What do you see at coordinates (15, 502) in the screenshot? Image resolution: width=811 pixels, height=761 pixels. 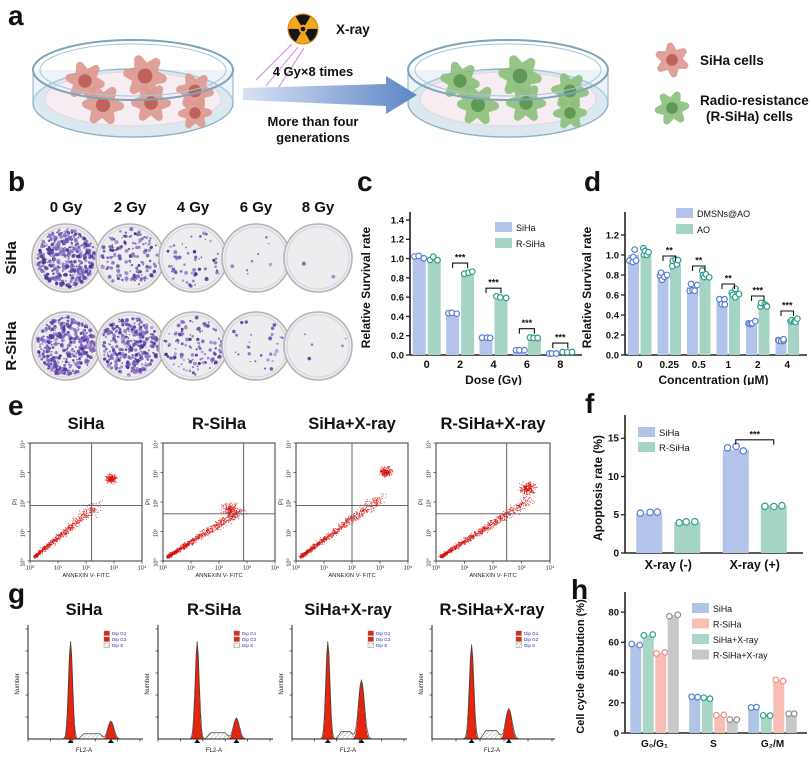 I see `flow-ylabel: PI` at bounding box center [15, 502].